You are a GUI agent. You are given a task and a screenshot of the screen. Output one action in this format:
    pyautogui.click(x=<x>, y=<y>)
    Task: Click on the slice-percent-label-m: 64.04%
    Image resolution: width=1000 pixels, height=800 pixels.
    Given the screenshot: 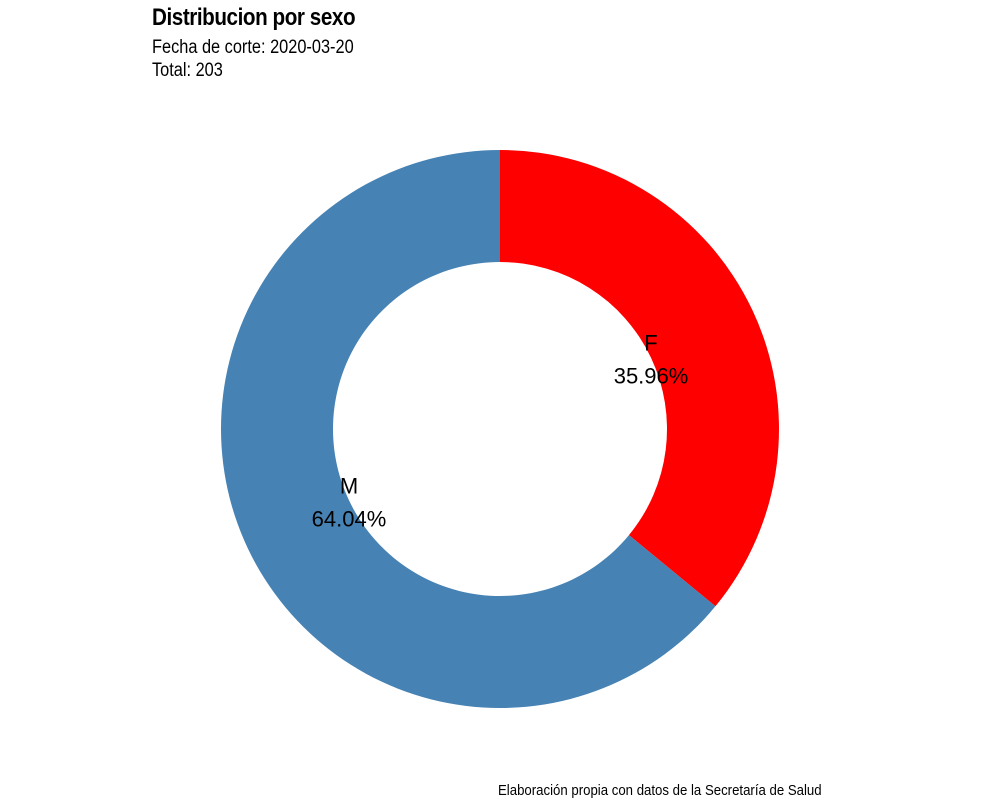 What is the action you would take?
    pyautogui.click(x=349, y=518)
    